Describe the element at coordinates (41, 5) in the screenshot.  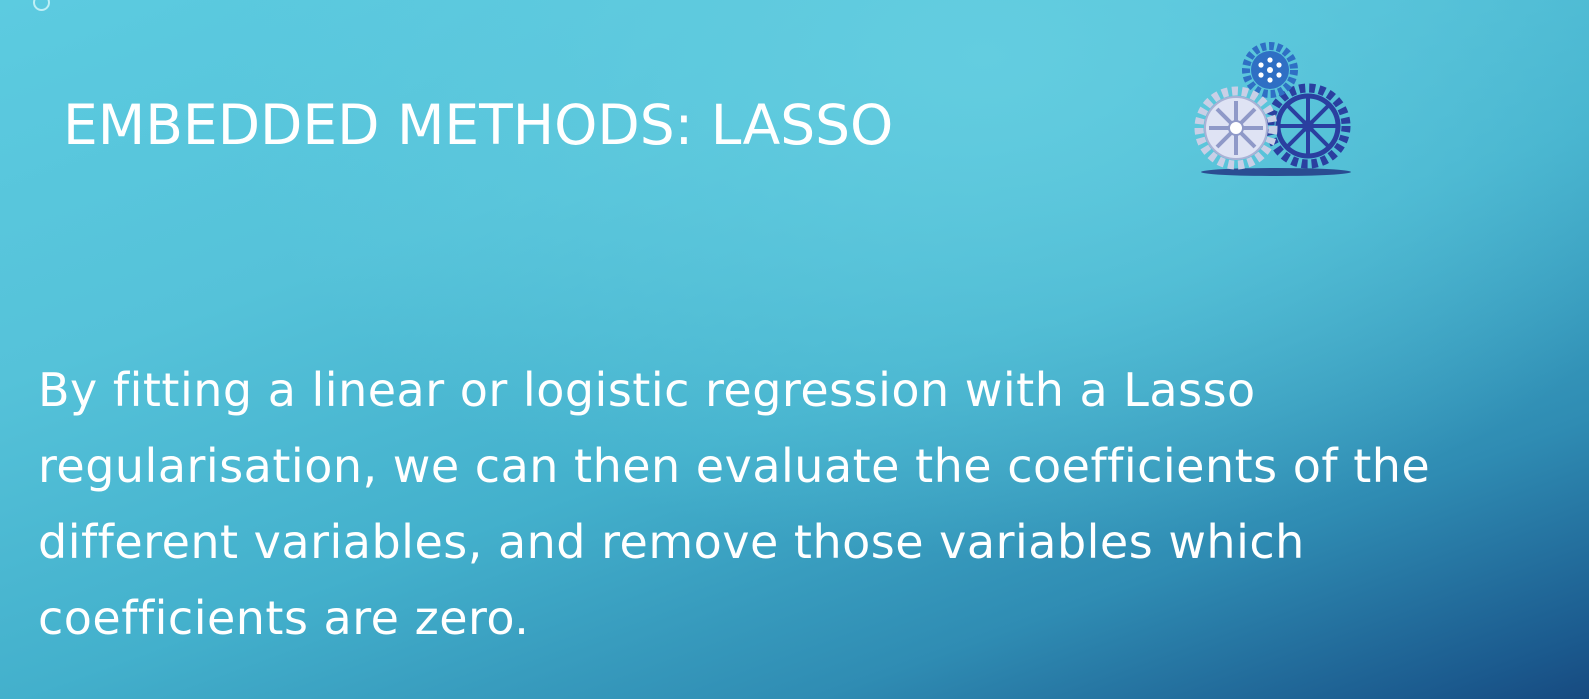
I see `ring-icon` at that location.